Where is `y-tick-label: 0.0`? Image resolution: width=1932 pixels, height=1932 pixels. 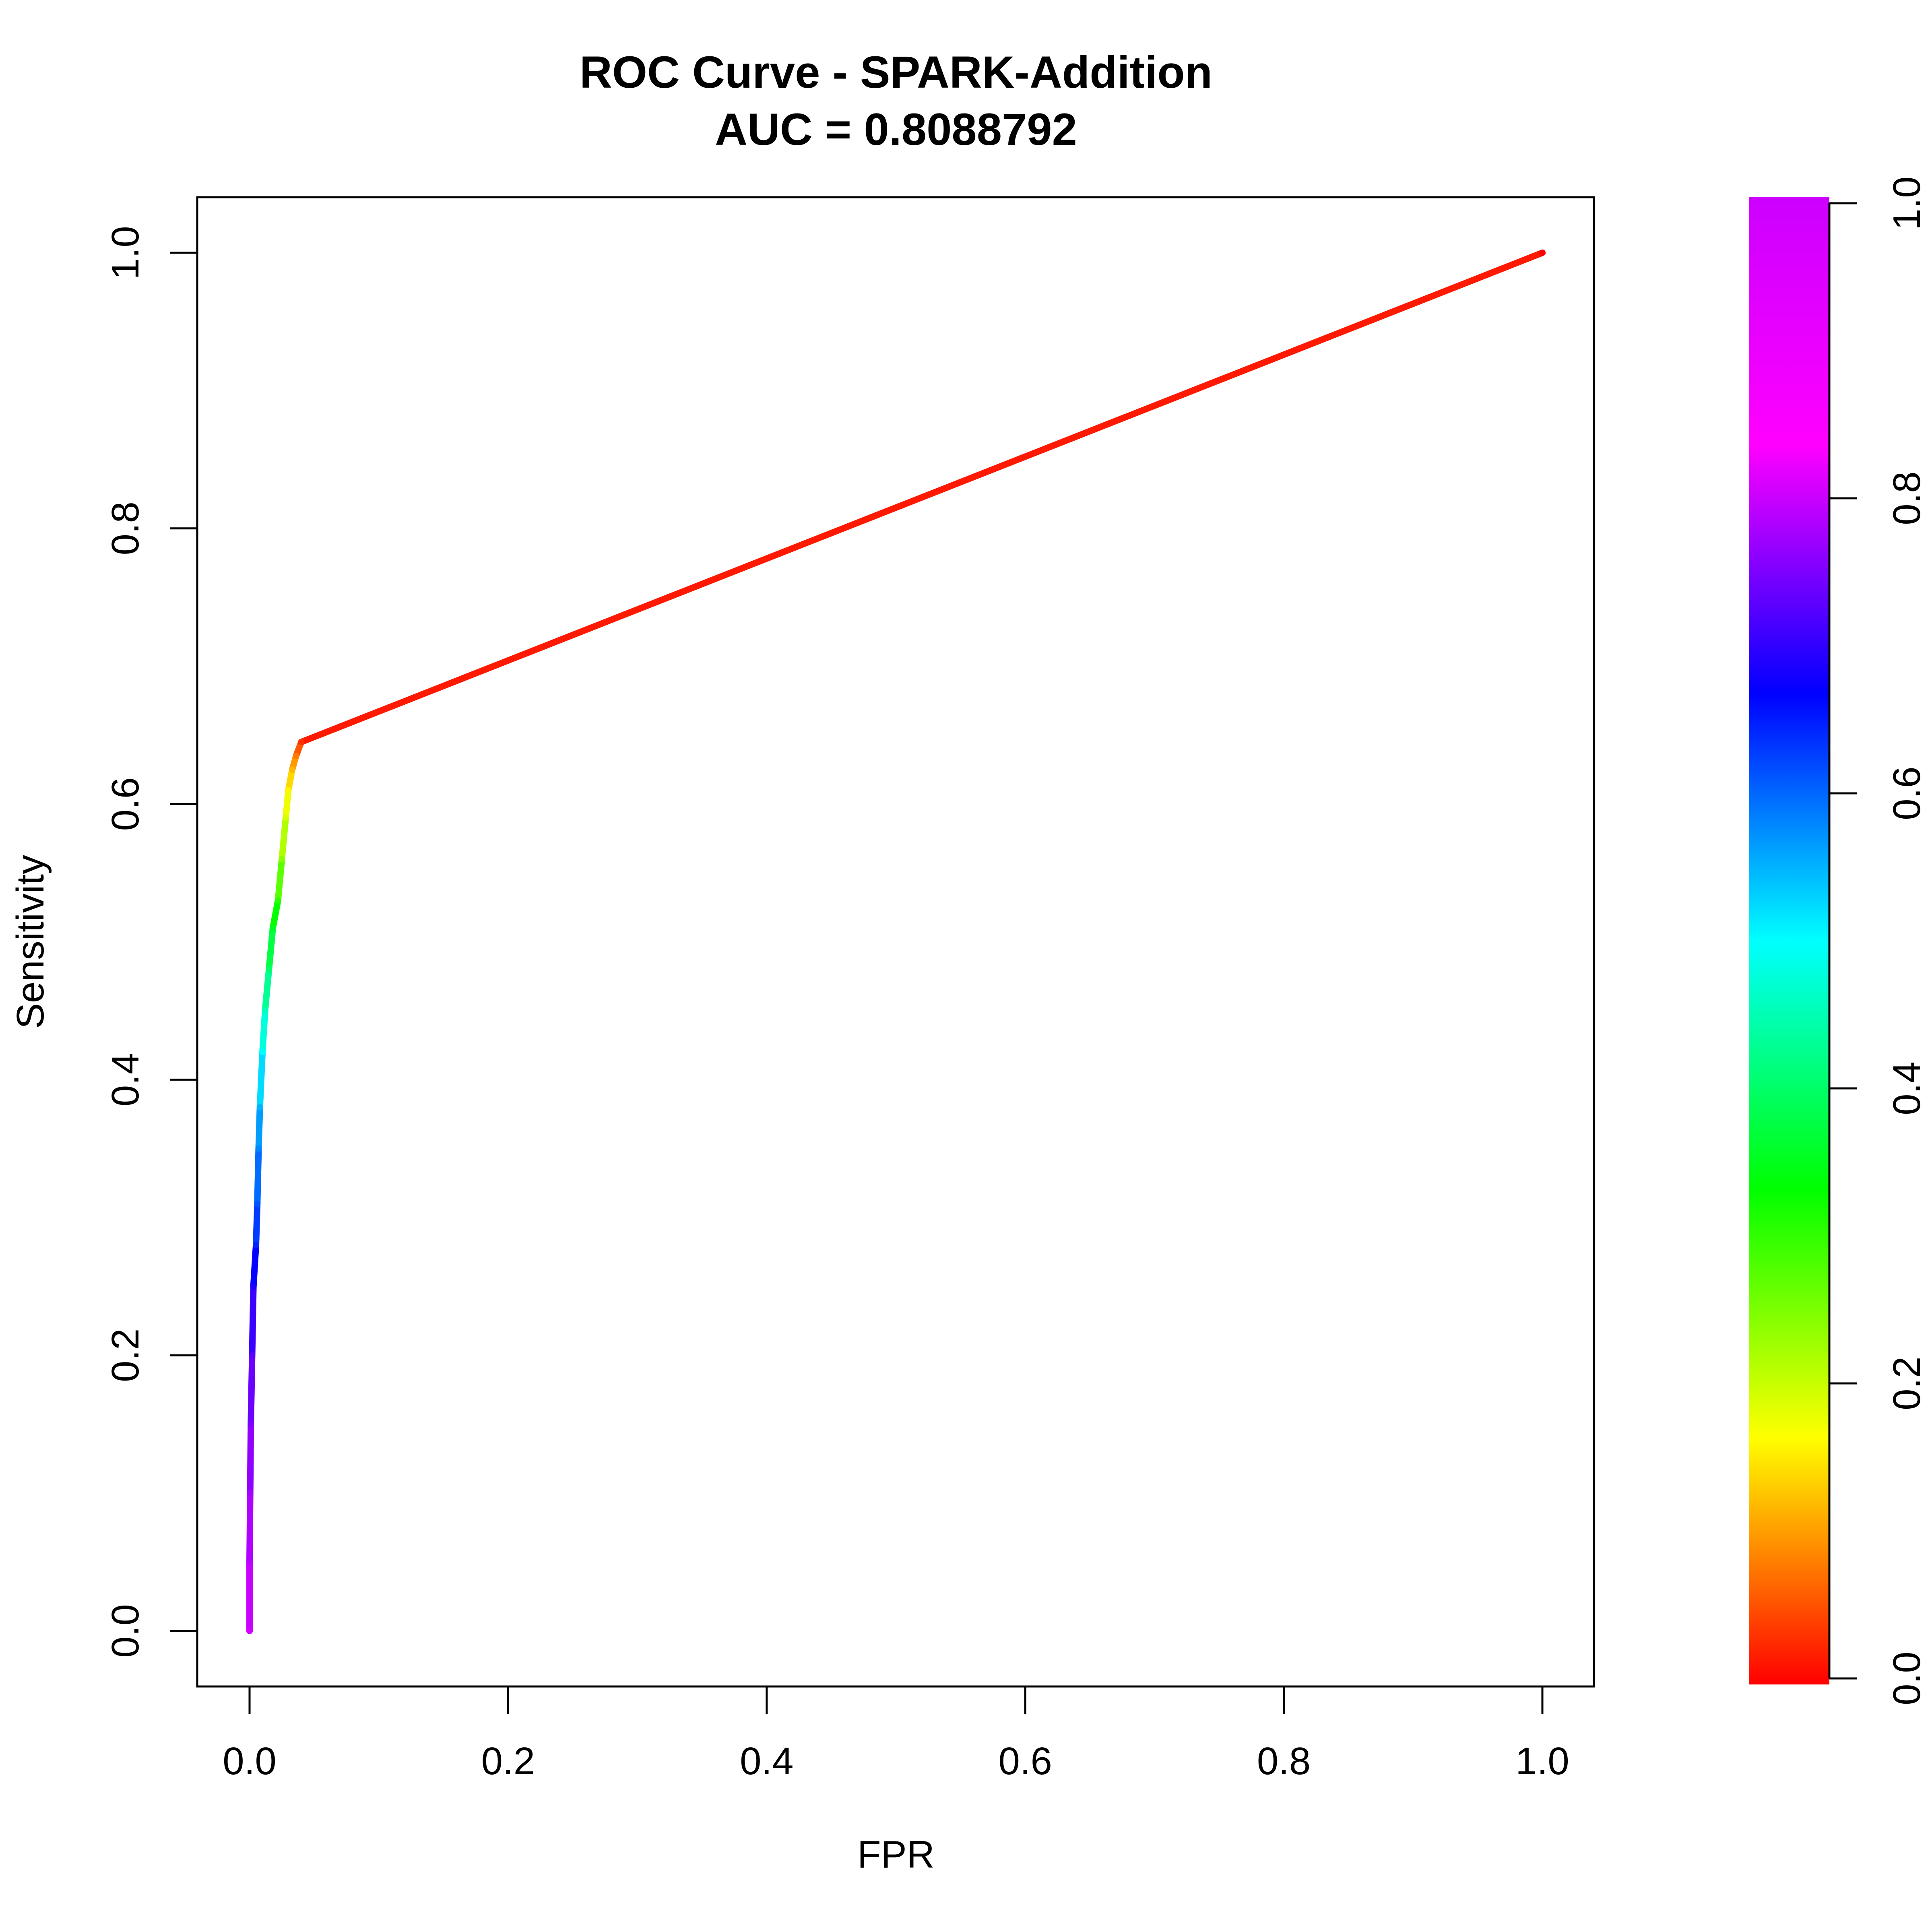 y-tick-label: 0.0 is located at coordinates (126, 1630).